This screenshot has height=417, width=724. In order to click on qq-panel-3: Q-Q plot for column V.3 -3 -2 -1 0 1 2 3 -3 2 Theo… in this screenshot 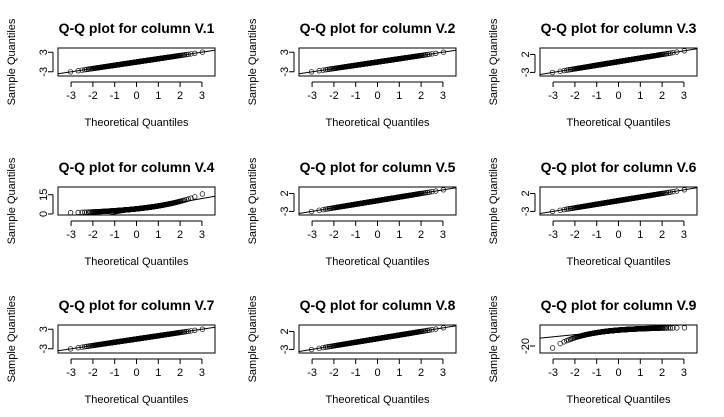, I will do `click(593, 73)`.